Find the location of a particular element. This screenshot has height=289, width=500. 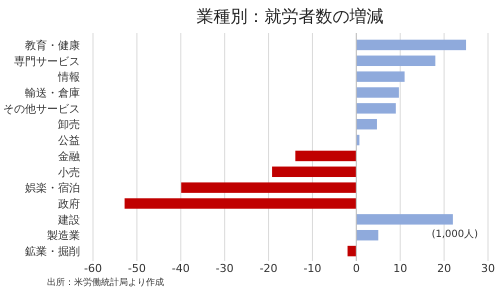

y-tick-label: 製造業 is located at coordinates (63, 235).